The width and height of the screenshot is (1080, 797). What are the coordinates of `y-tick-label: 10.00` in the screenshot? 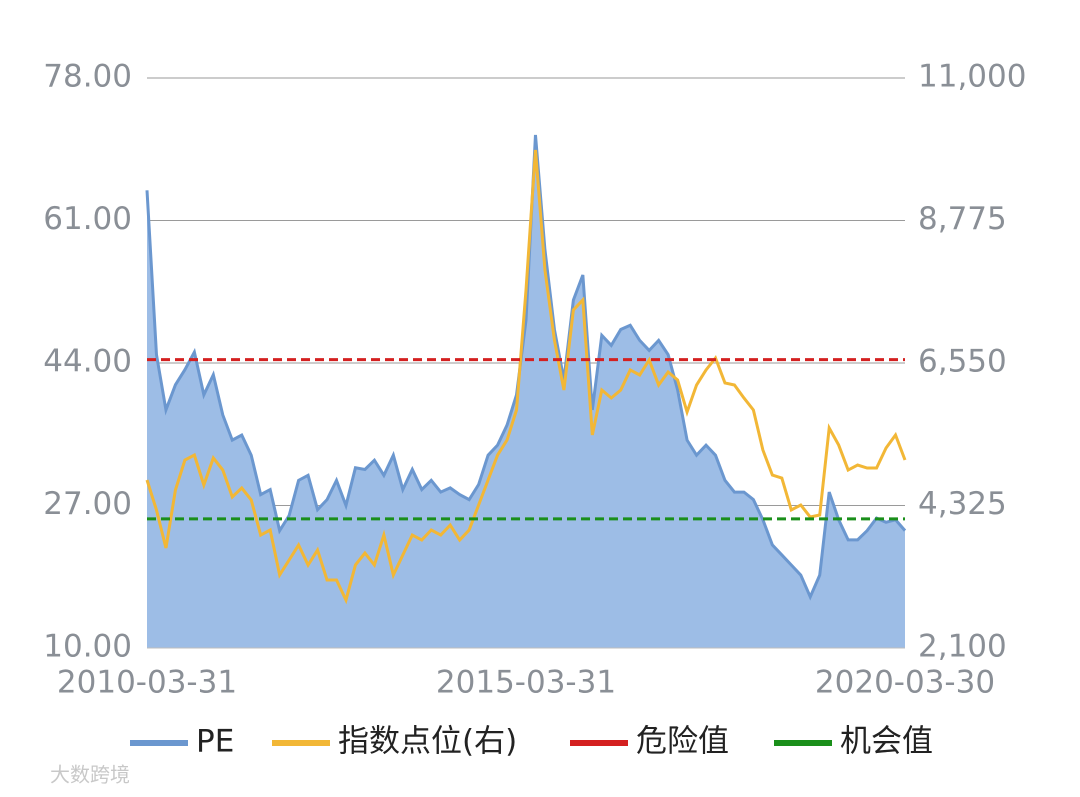 It's located at (87, 647).